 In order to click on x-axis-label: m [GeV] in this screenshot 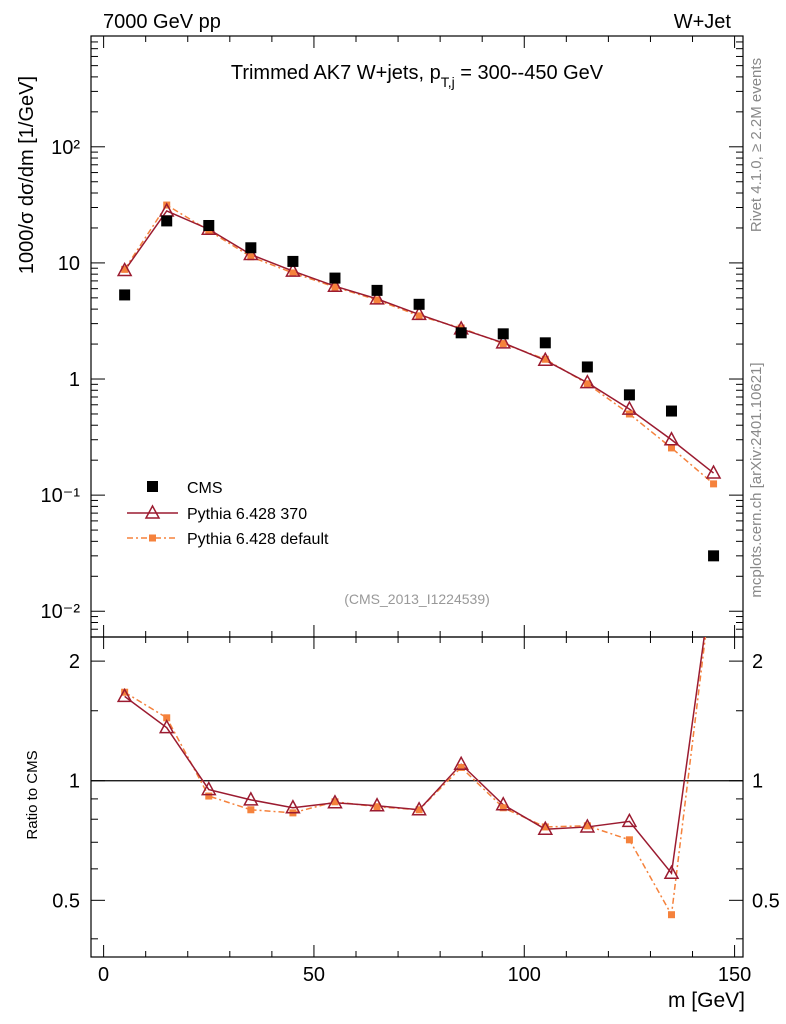, I will do `click(706, 1000)`.